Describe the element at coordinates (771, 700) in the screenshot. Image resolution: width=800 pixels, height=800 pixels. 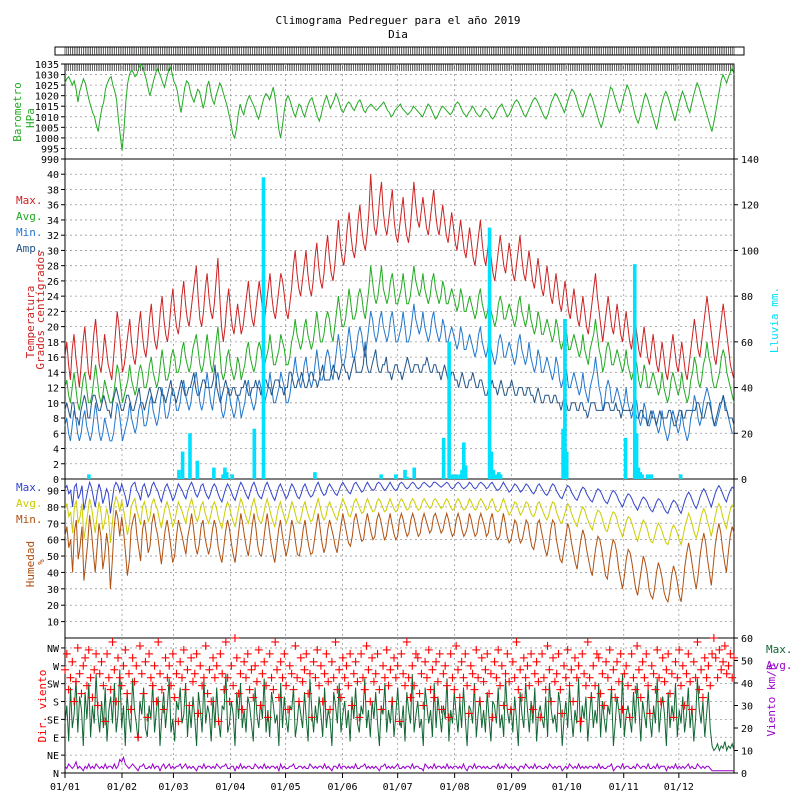
I see `wind-speed-axis-title: Viento km/h` at that location.